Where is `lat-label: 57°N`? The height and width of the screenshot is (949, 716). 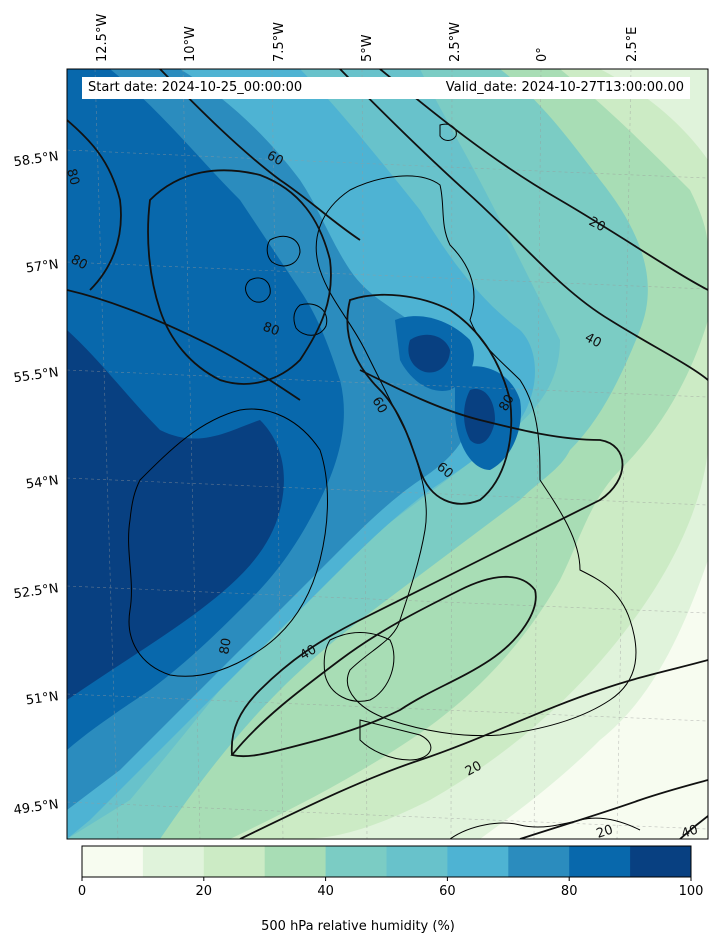
lat-label: 57°N is located at coordinates (42, 266).